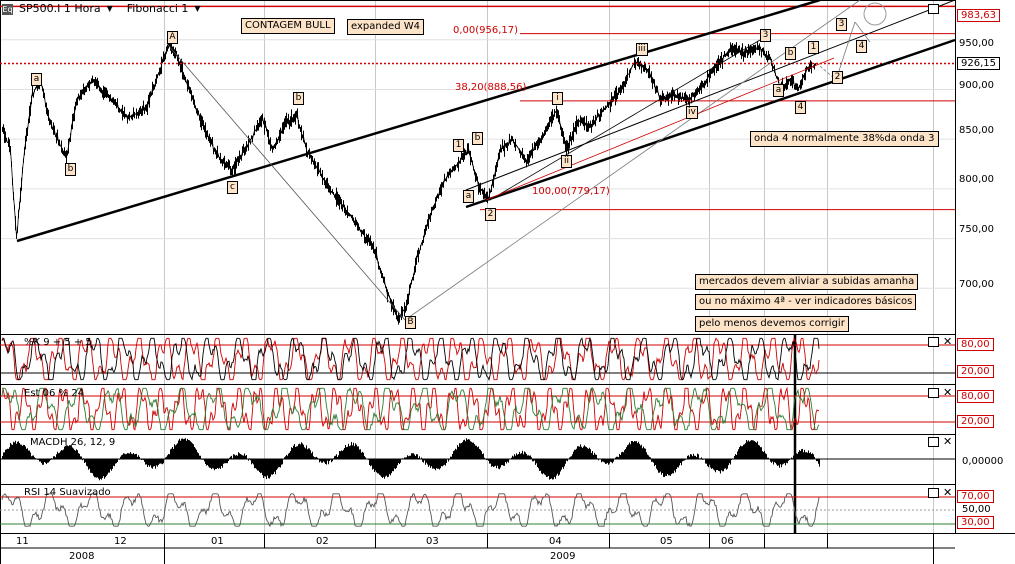 This screenshot has width=1015, height=564. Describe the element at coordinates (73, 442) in the screenshot. I see `indicator-label-macd: MACDH 26, 12, 9` at that location.